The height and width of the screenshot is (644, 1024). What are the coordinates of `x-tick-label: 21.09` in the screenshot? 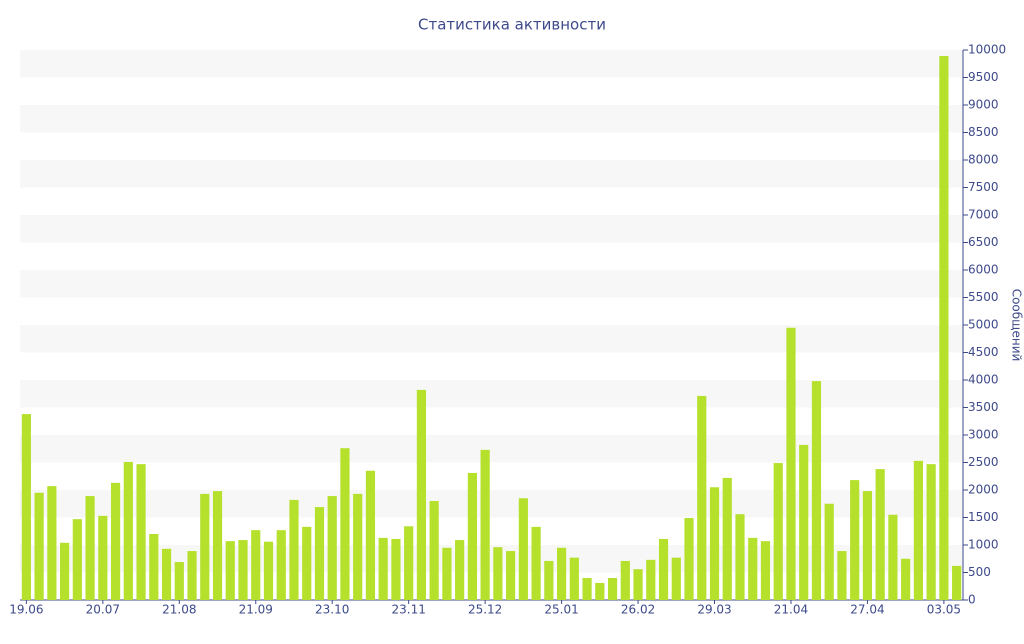 It's located at (256, 610).